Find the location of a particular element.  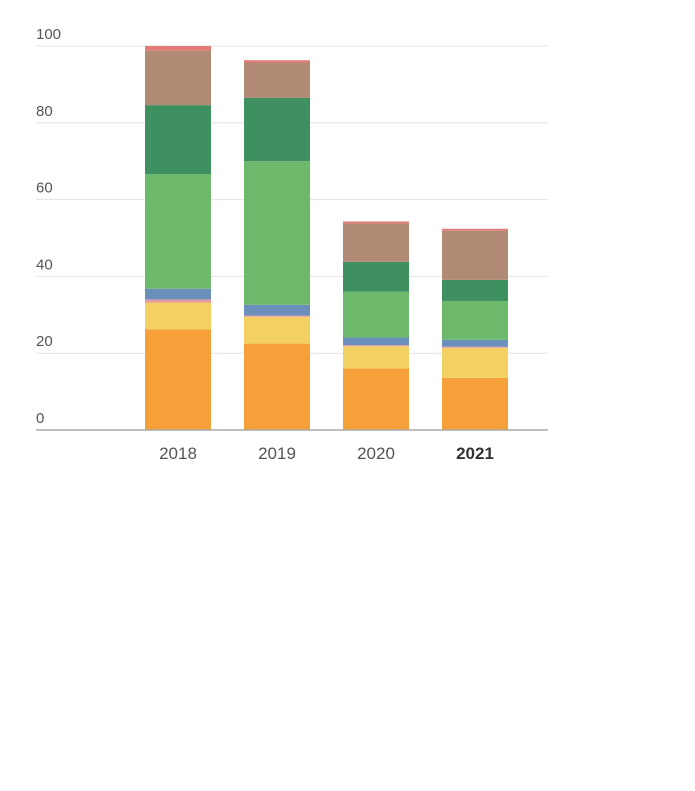

bar-stack-2018 is located at coordinates (178, 238).